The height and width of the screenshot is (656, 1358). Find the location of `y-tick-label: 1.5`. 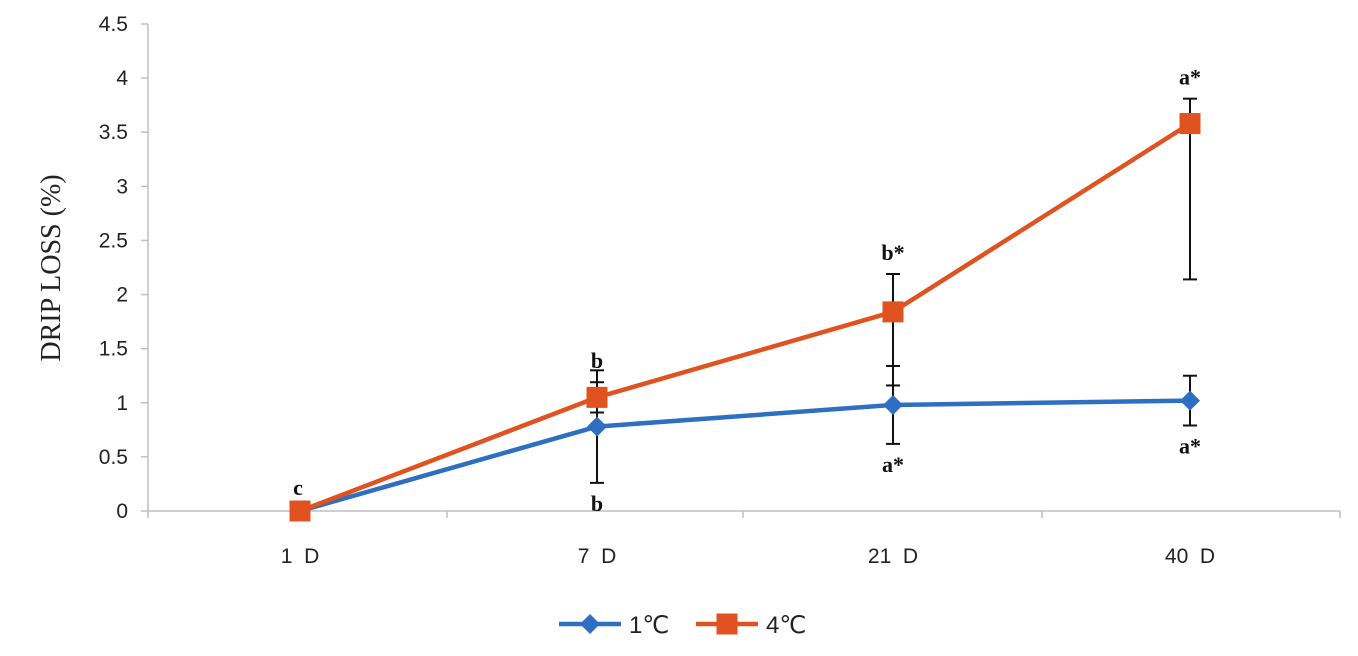

y-tick-label: 1.5 is located at coordinates (113, 349).